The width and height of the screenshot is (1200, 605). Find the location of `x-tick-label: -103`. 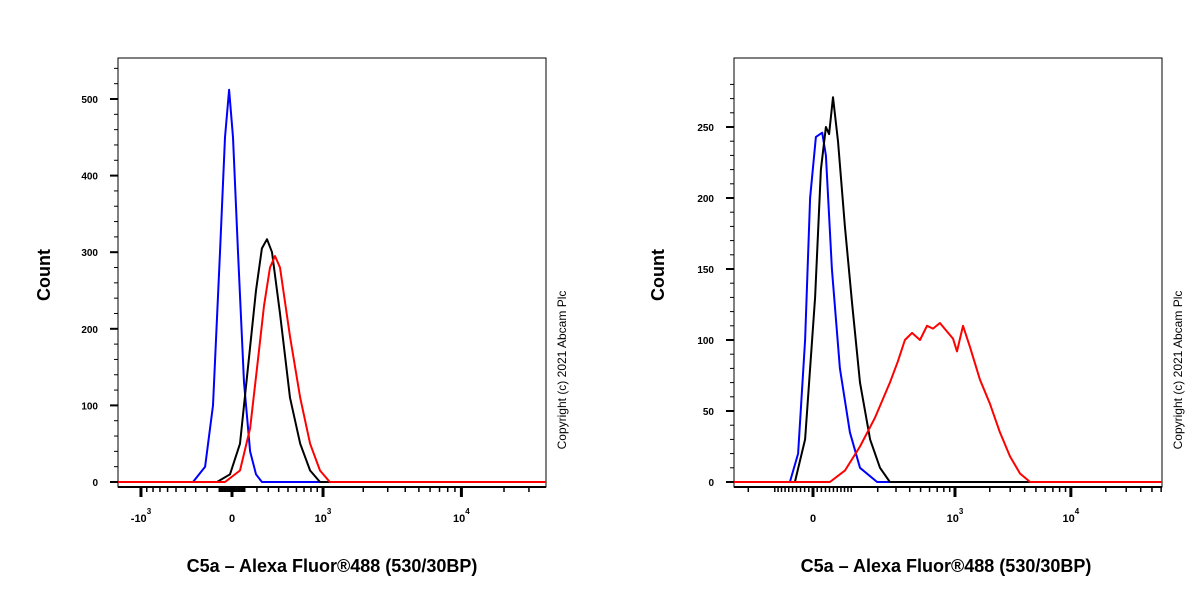

x-tick-label: -103 is located at coordinates (141, 516).